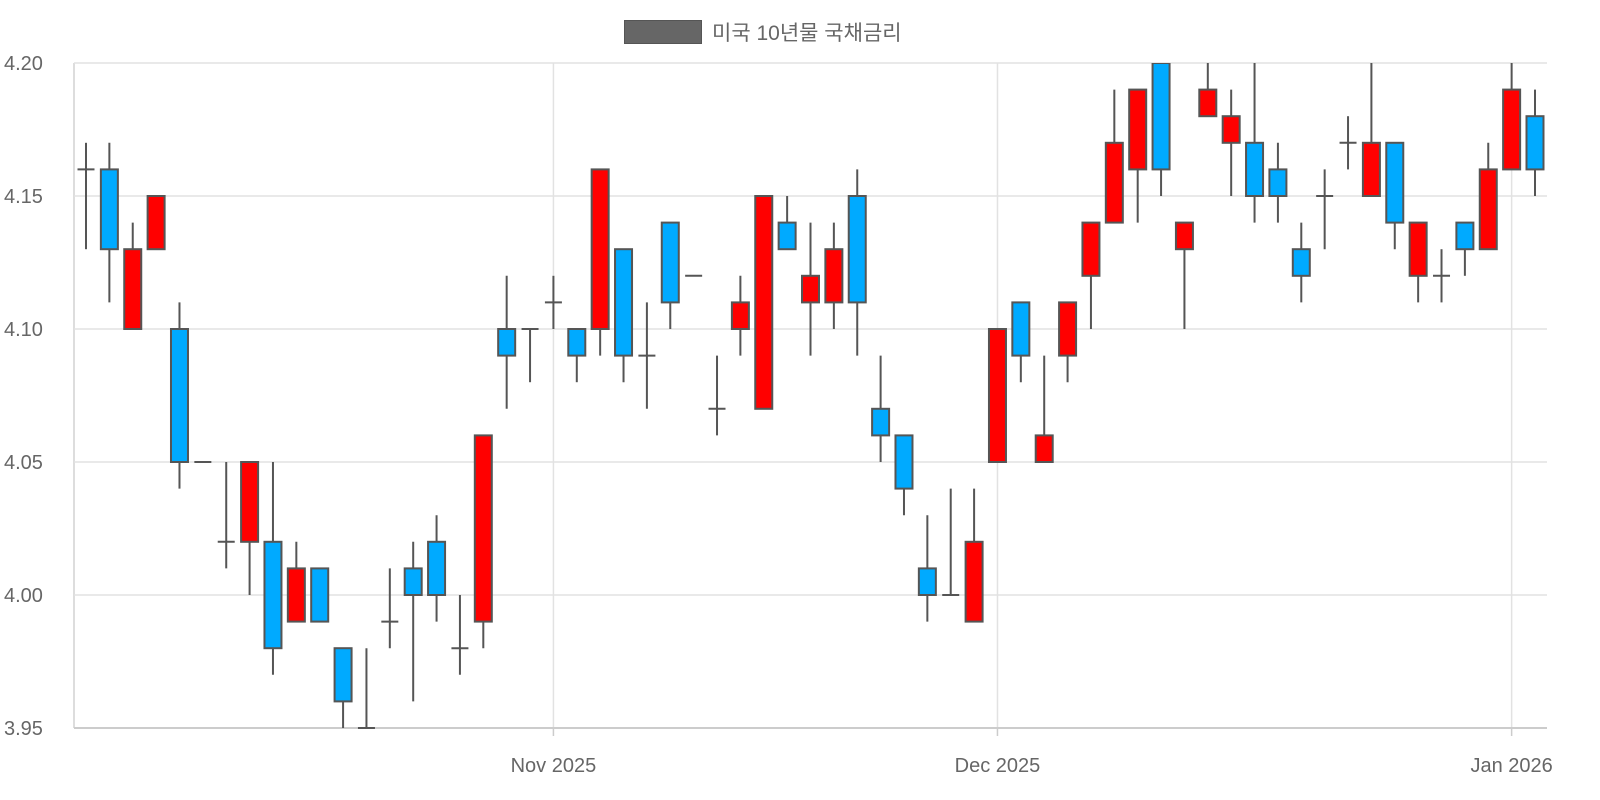 The height and width of the screenshot is (800, 1600). Describe the element at coordinates (23, 330) in the screenshot. I see `y-tick-label: 4.10` at that location.